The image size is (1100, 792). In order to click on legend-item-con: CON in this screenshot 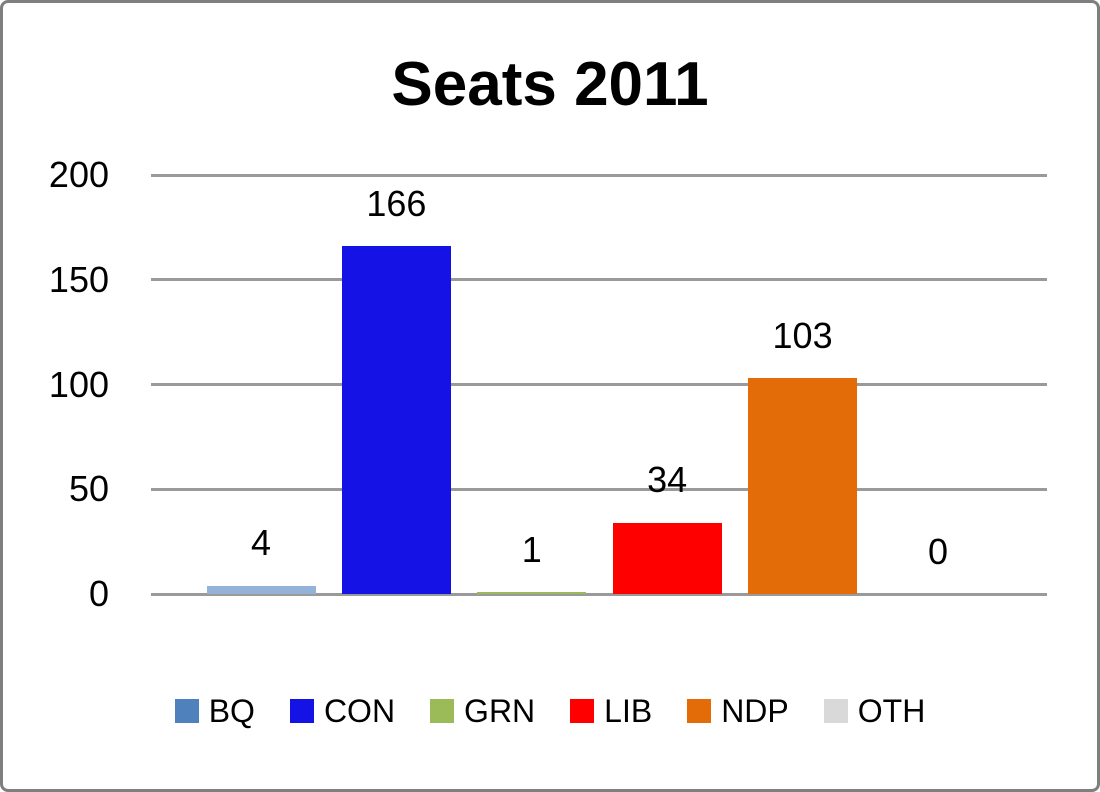, I will do `click(342, 711)`.